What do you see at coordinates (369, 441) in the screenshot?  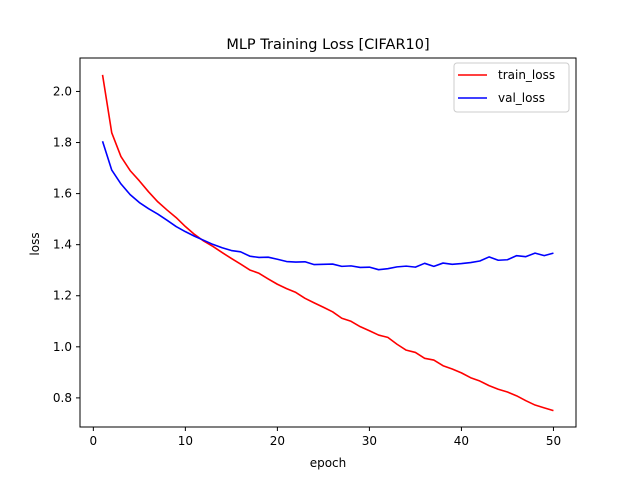 I see `x-tick-label: 30` at bounding box center [369, 441].